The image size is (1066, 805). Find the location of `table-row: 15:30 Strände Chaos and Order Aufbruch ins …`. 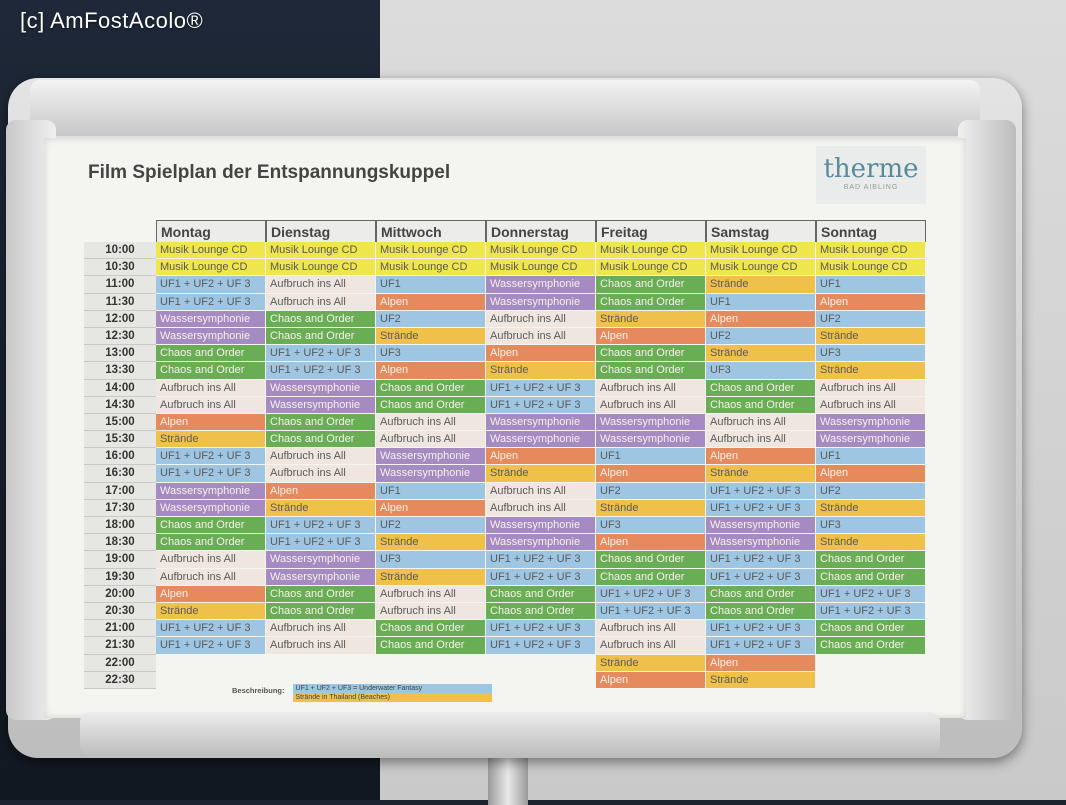

table-row: 15:30 Strände Chaos and Order Aufbruch ins … is located at coordinates (505, 440).